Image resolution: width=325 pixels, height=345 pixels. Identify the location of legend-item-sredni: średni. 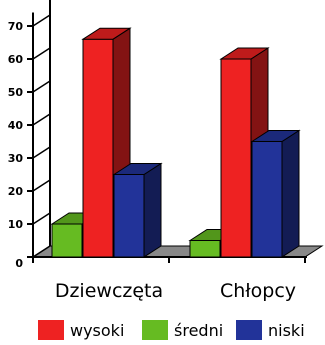
(182, 330).